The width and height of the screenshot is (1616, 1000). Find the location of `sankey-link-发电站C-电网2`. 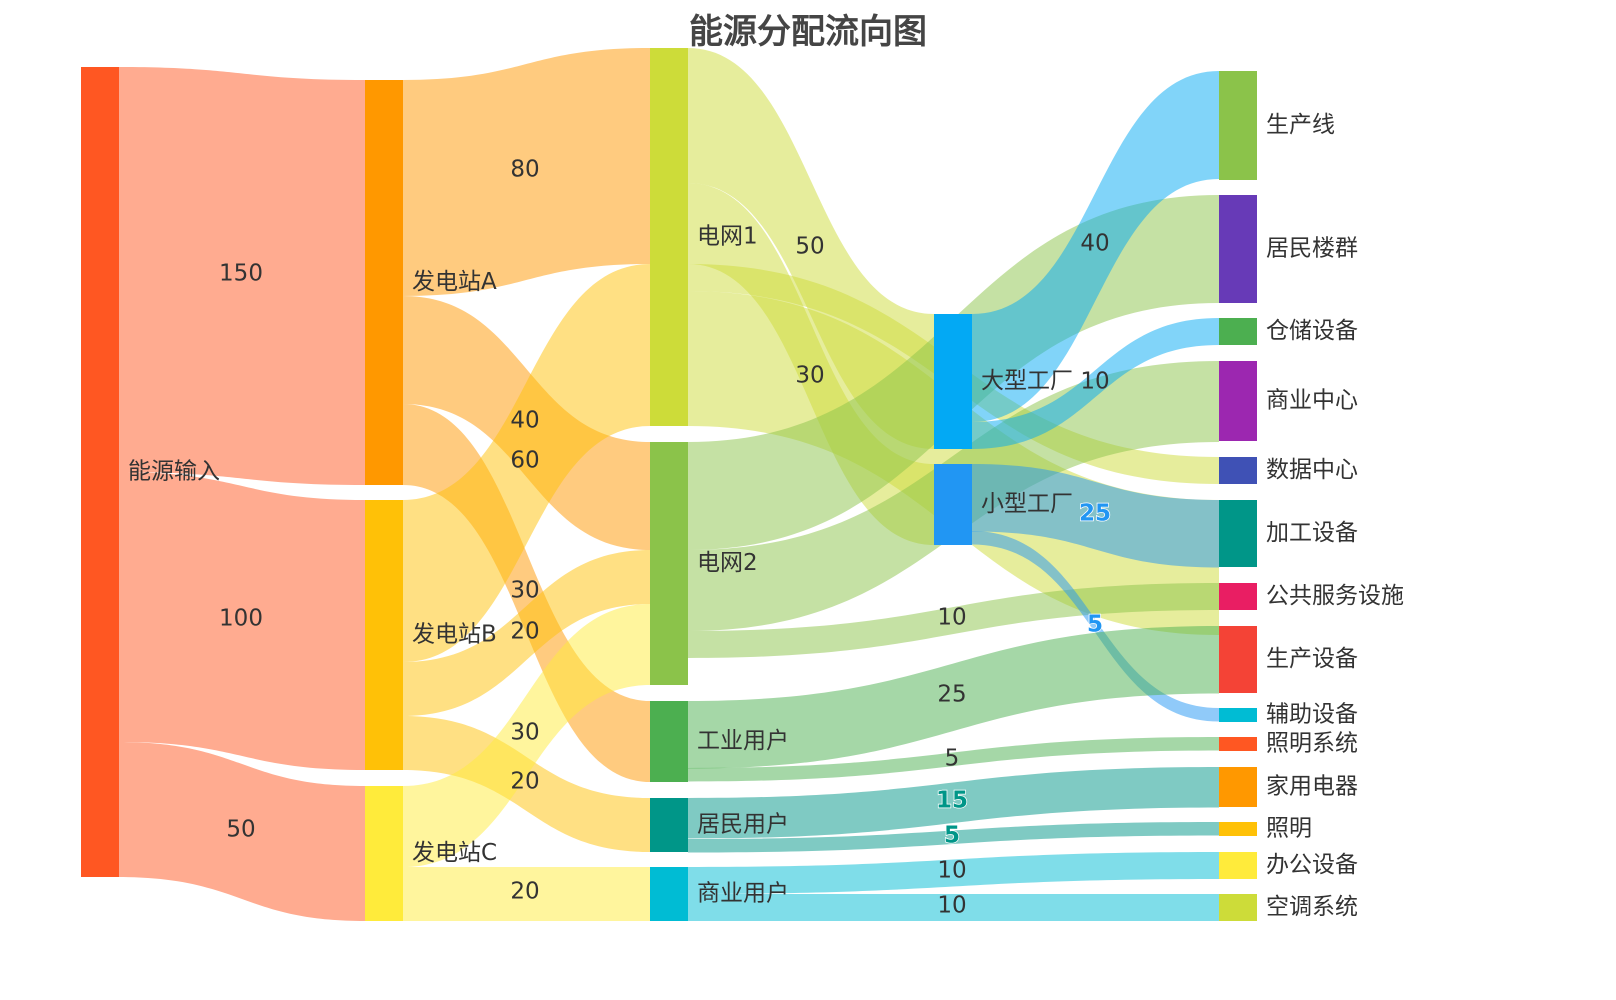

sankey-link-发电站C-电网2 is located at coordinates (526, 735).